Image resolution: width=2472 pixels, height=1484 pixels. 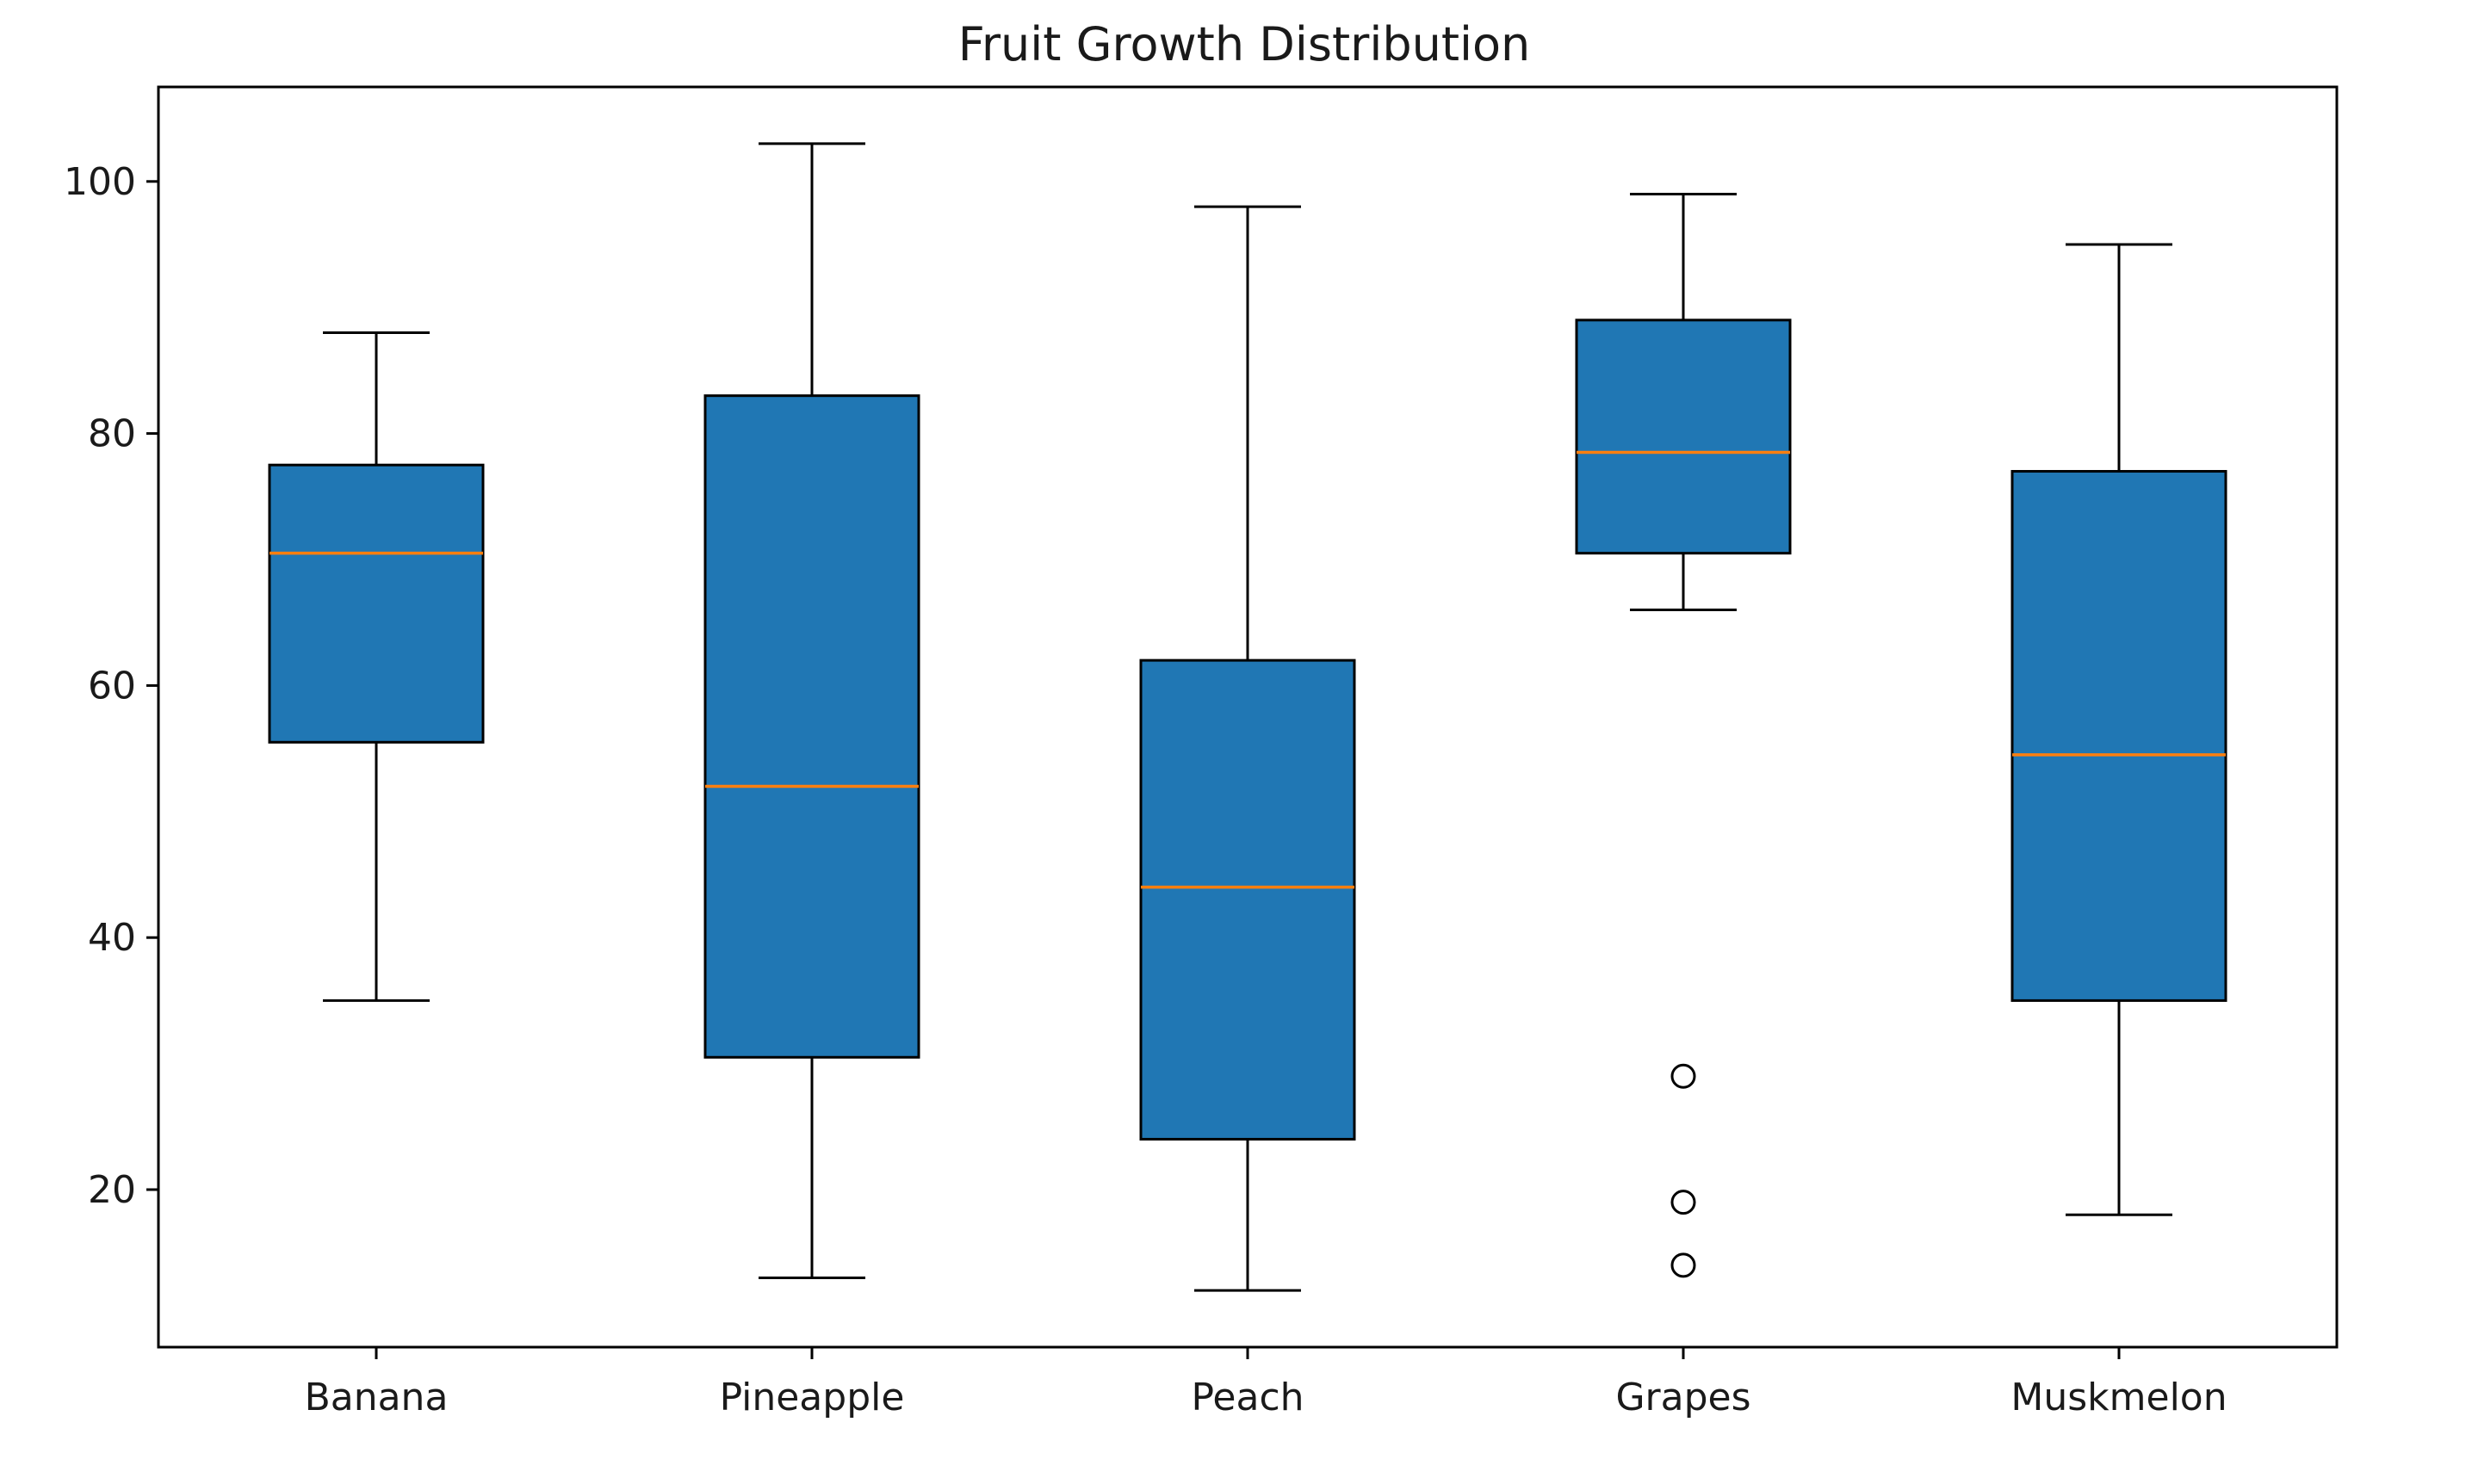 I want to click on box-group-banana, so click(x=376, y=666).